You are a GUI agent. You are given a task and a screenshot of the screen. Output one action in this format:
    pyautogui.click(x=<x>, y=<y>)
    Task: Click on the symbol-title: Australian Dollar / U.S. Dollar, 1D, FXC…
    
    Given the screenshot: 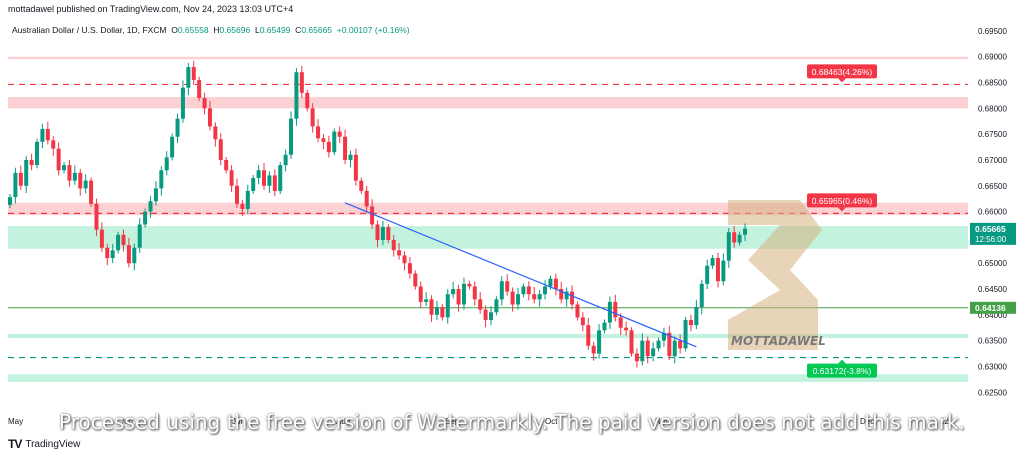 What is the action you would take?
    pyautogui.click(x=89, y=30)
    